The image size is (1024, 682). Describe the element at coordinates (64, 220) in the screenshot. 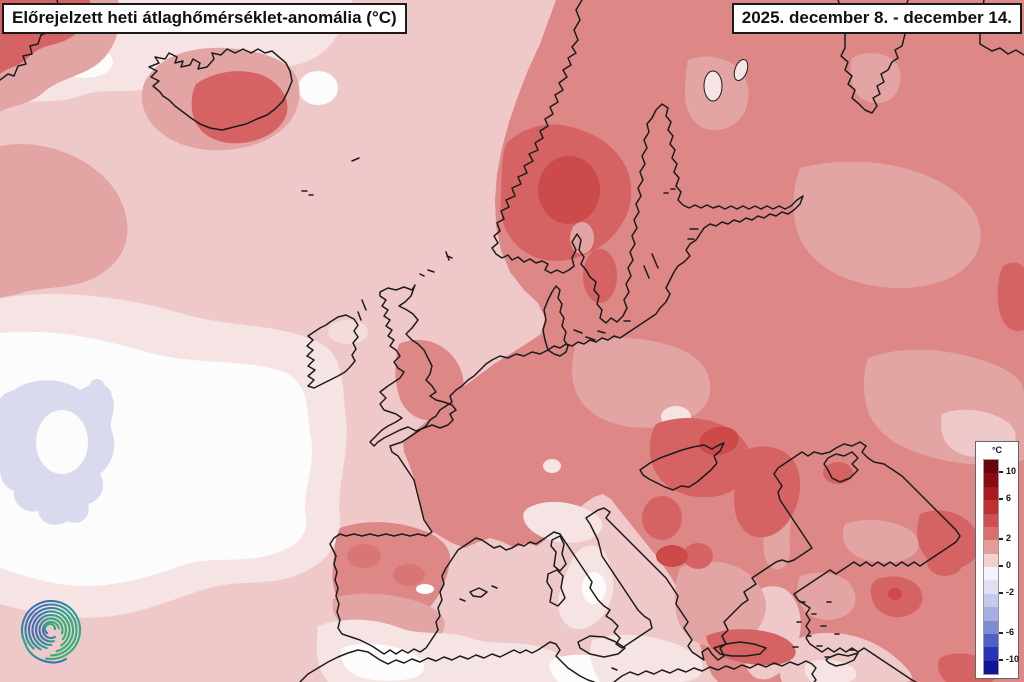

I see `fill-atlantic-band` at that location.